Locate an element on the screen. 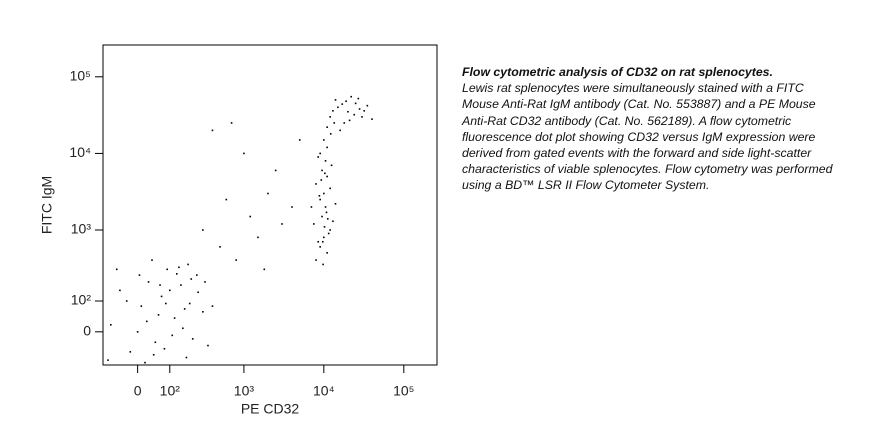 The height and width of the screenshot is (425, 873). x-tick-label: 10⁴ is located at coordinates (324, 391).